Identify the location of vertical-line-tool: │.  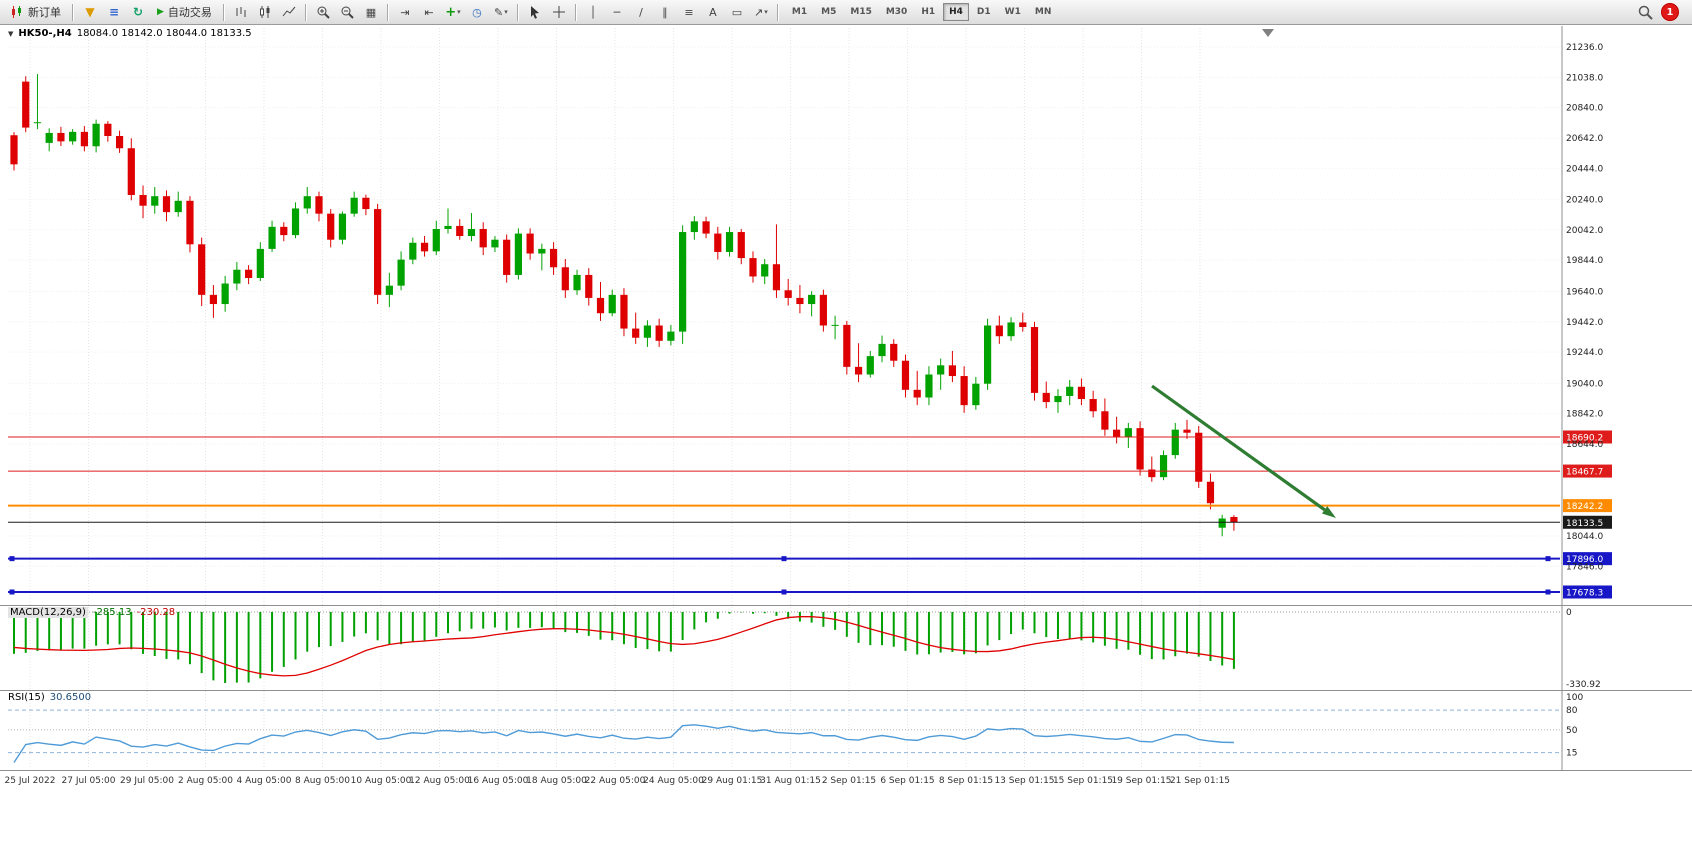
(593, 12).